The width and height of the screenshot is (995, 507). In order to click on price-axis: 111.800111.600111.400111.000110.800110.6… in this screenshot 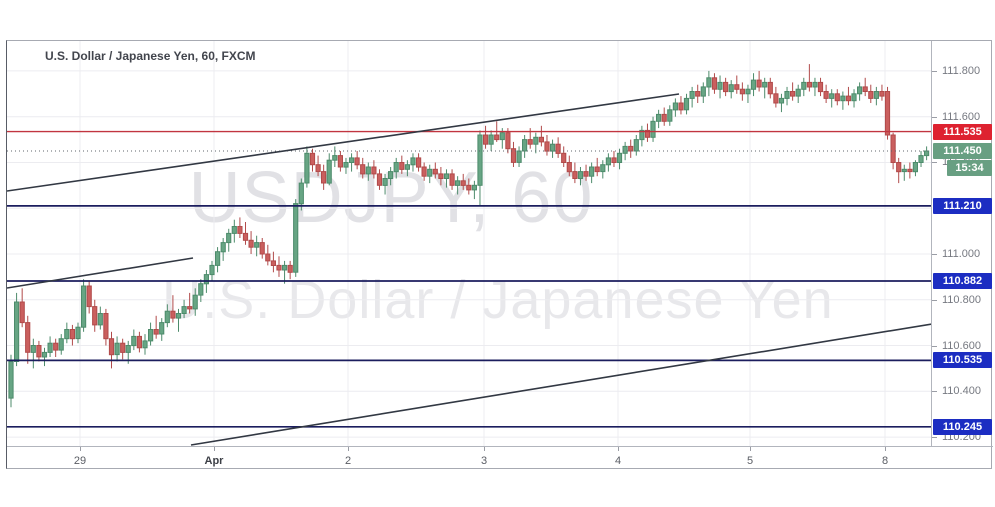, I will do `click(962, 244)`.